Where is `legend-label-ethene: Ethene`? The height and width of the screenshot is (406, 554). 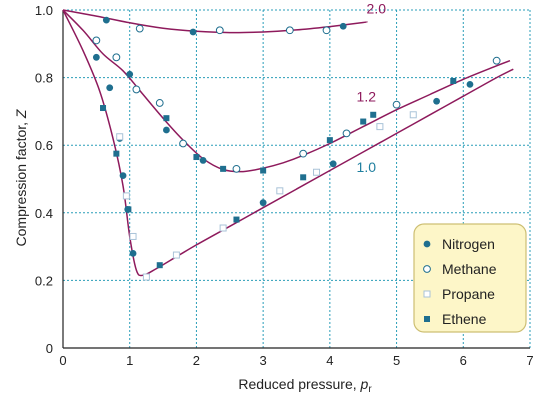 legend-label-ethene: Ethene is located at coordinates (464, 319).